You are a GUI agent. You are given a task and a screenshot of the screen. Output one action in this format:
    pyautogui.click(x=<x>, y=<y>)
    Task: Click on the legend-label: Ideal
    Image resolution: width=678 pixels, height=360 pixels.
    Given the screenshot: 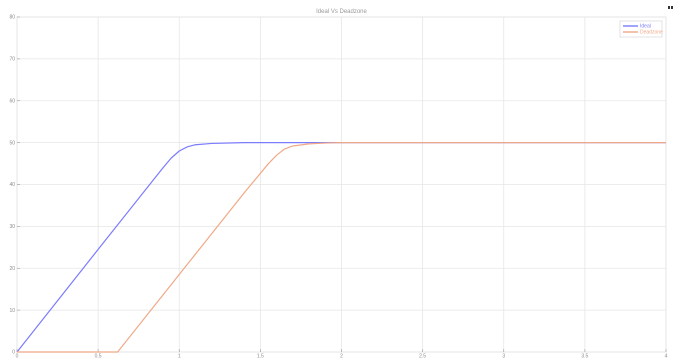 What is the action you would take?
    pyautogui.click(x=645, y=27)
    